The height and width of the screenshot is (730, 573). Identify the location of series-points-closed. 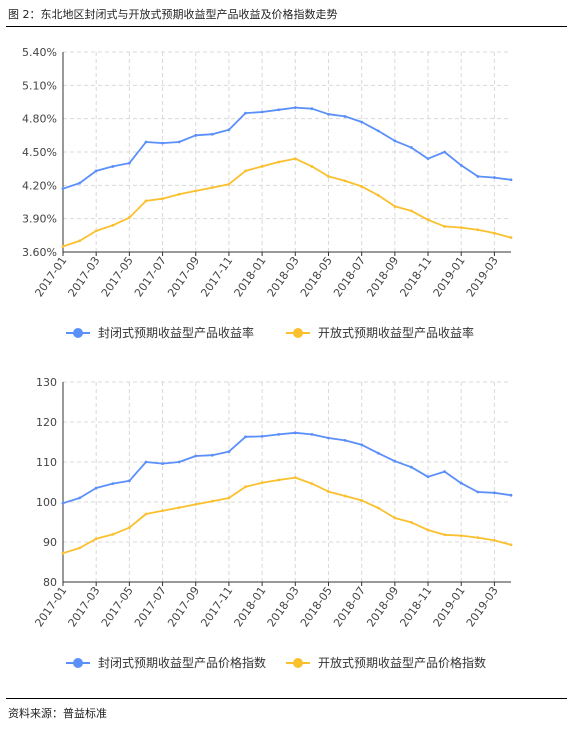
(287, 148).